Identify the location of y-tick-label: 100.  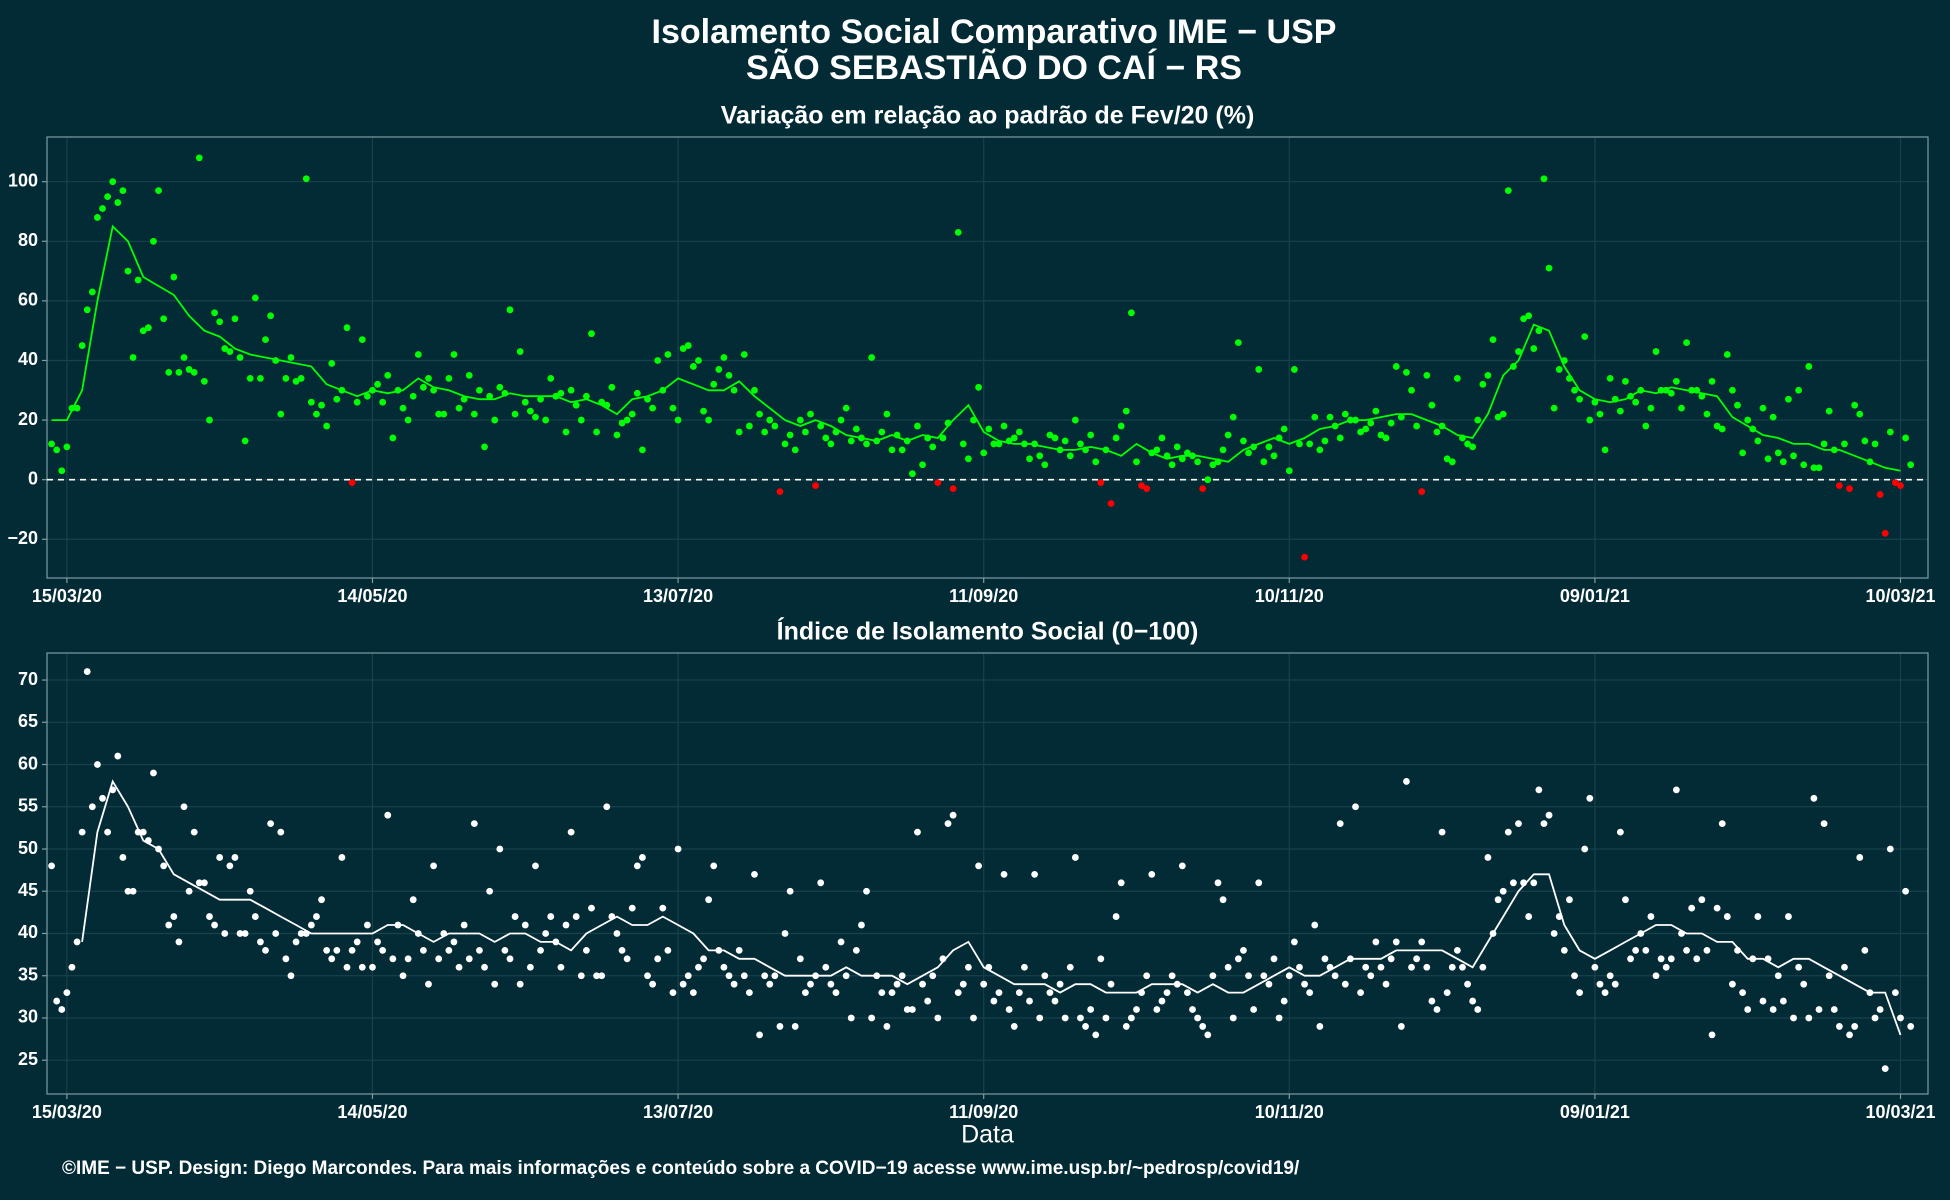
(23, 180).